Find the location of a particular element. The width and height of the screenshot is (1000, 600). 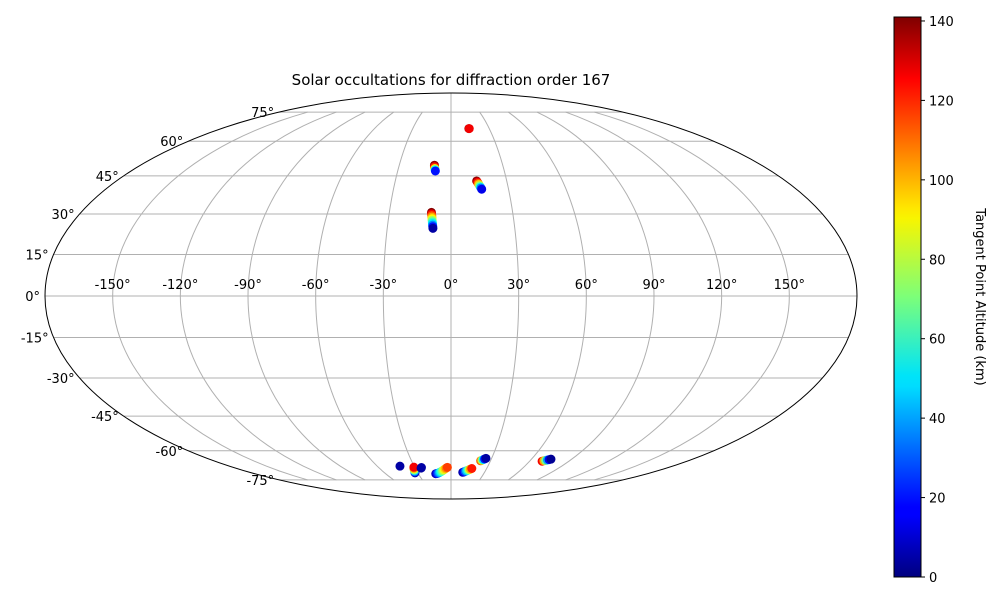

longitude-tick-label: -30° is located at coordinates (383, 285).